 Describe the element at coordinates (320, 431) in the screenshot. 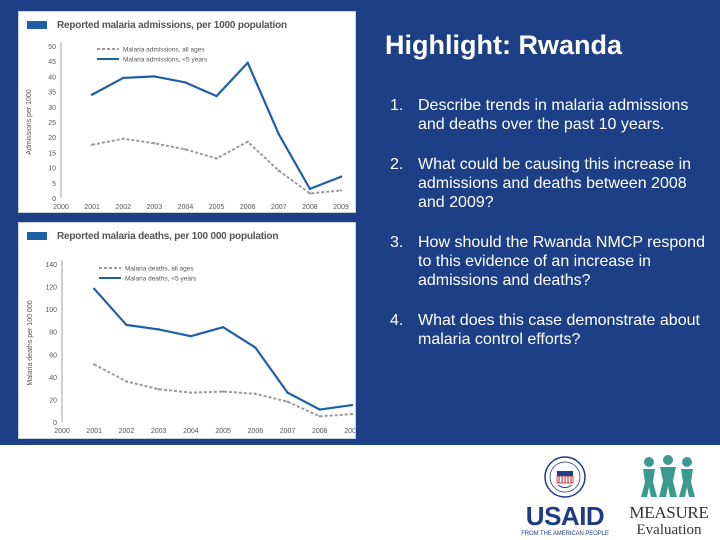

I see `x-tick-label: 2008` at that location.